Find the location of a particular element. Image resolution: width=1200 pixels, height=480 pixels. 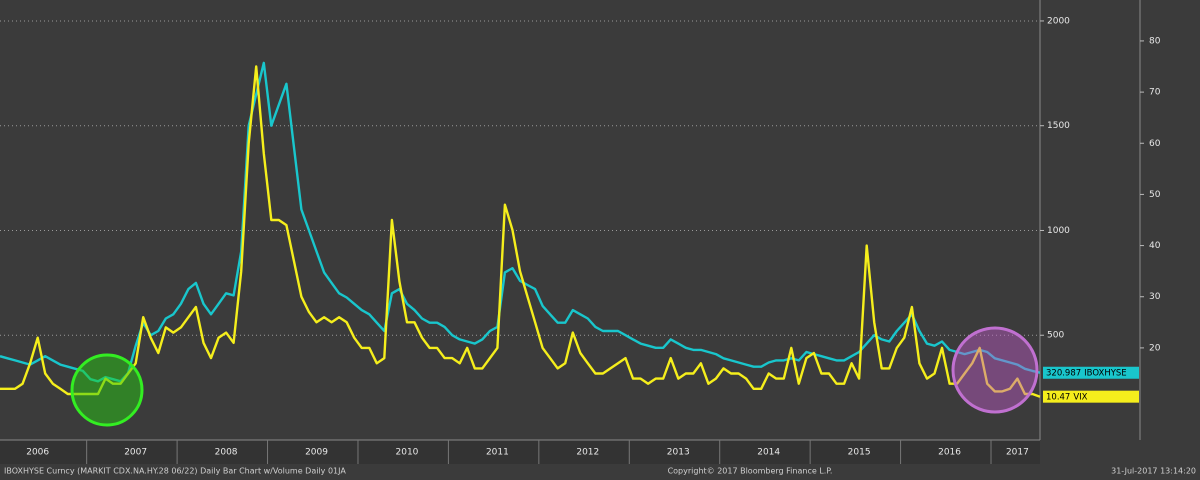

y2-tick-label: 80 is located at coordinates (1155, 41).